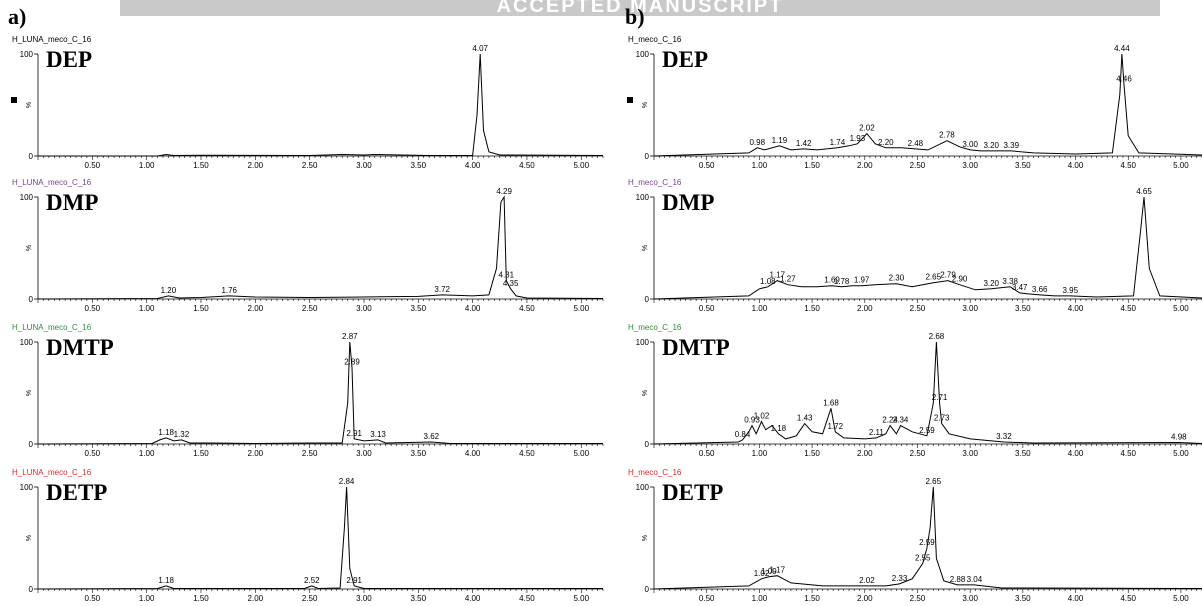  Describe the element at coordinates (645, 248) in the screenshot. I see `chart-b-dmp-y-axis-unit: %` at that location.